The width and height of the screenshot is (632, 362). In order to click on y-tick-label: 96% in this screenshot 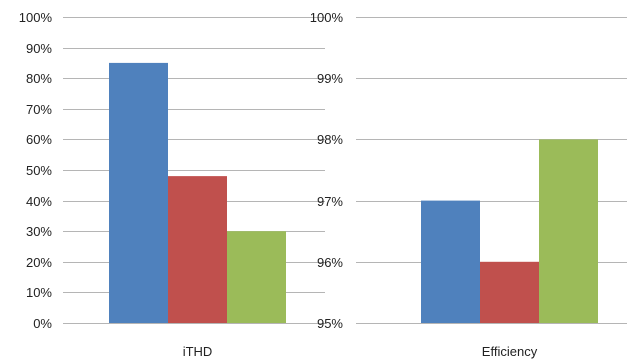, I will do `click(330, 262)`.